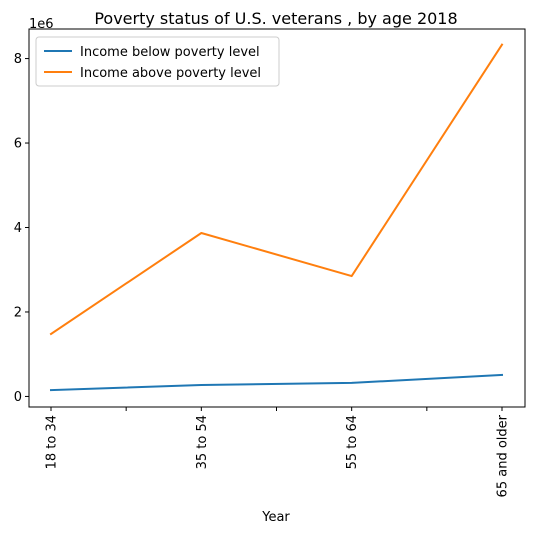  I want to click on x-axis-label: Year, so click(275, 517).